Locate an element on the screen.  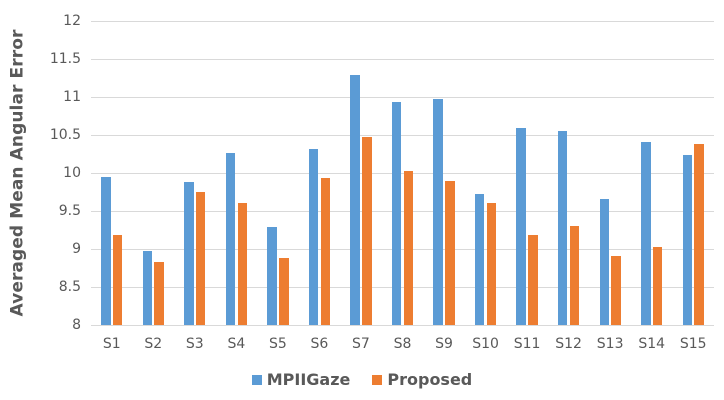
x-tick-label: S2 is located at coordinates (153, 344).